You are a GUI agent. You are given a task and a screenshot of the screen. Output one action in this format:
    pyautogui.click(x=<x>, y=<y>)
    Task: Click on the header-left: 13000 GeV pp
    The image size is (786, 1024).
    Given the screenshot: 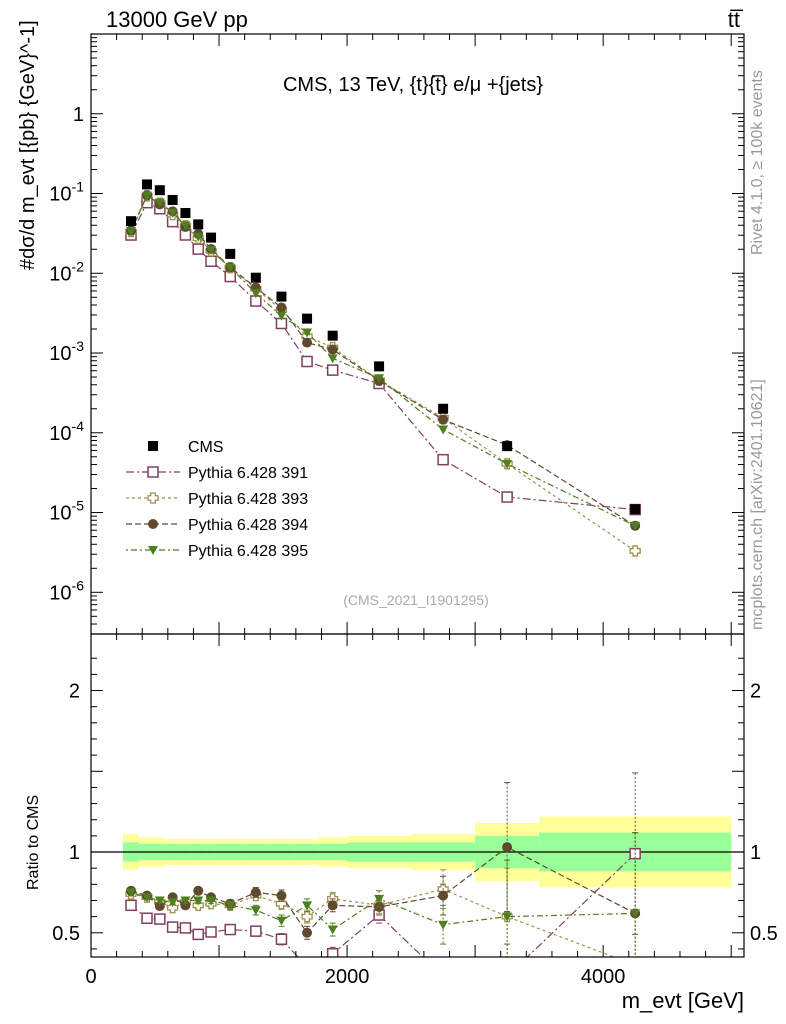 What is the action you would take?
    pyautogui.click(x=177, y=19)
    